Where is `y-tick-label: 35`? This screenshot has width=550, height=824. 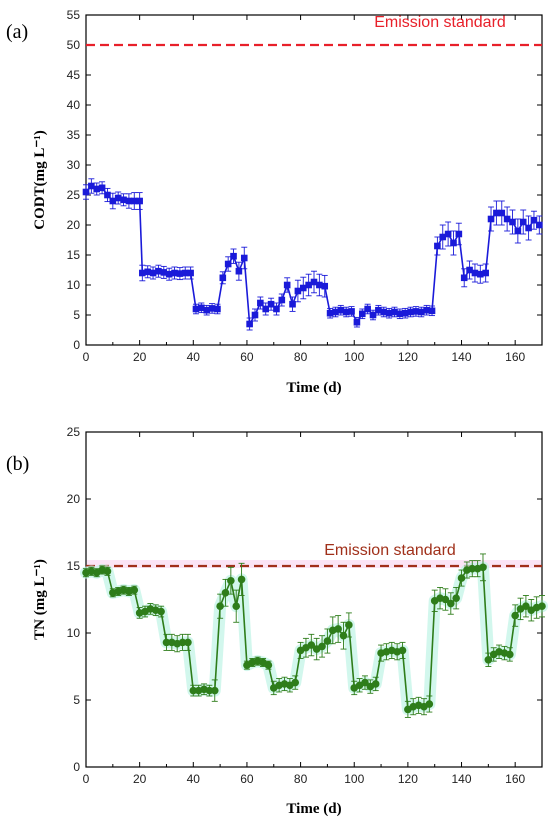 y-tick-label: 35 is located at coordinates (74, 135).